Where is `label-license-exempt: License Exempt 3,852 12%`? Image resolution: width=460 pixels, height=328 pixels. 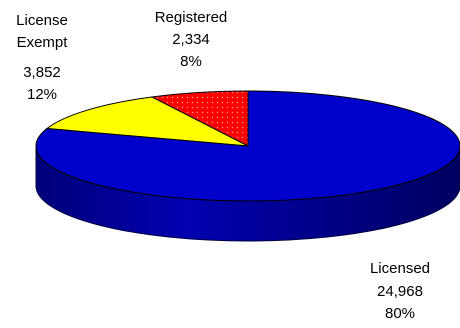
label-license-exempt: License Exempt 3,852 12% is located at coordinates (42, 57).